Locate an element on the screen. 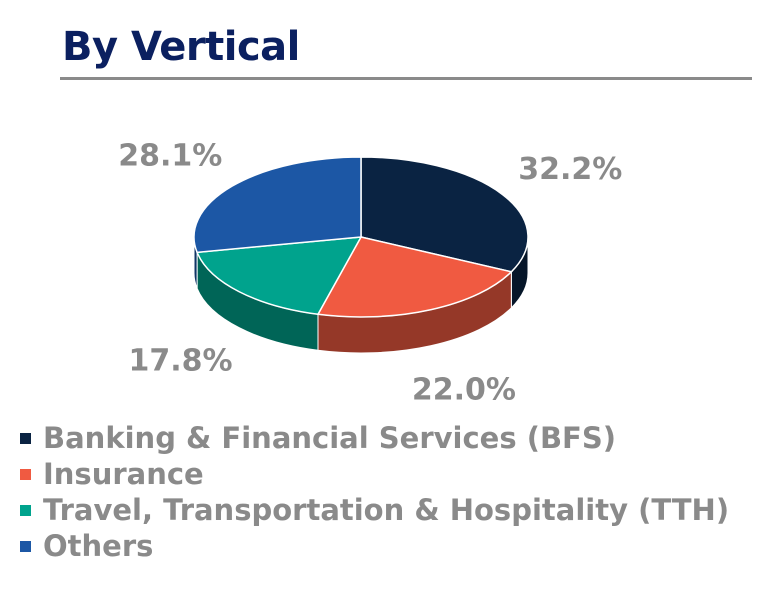 The height and width of the screenshot is (592, 764). legend-item-0: Banking & Financial Services (BFS) is located at coordinates (374, 438).